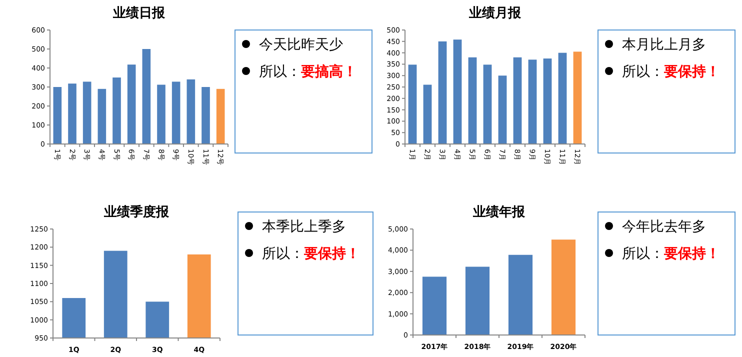 The image size is (742, 357). Describe the element at coordinates (304, 227) in the screenshot. I see `text: 本季比上季多` at that location.